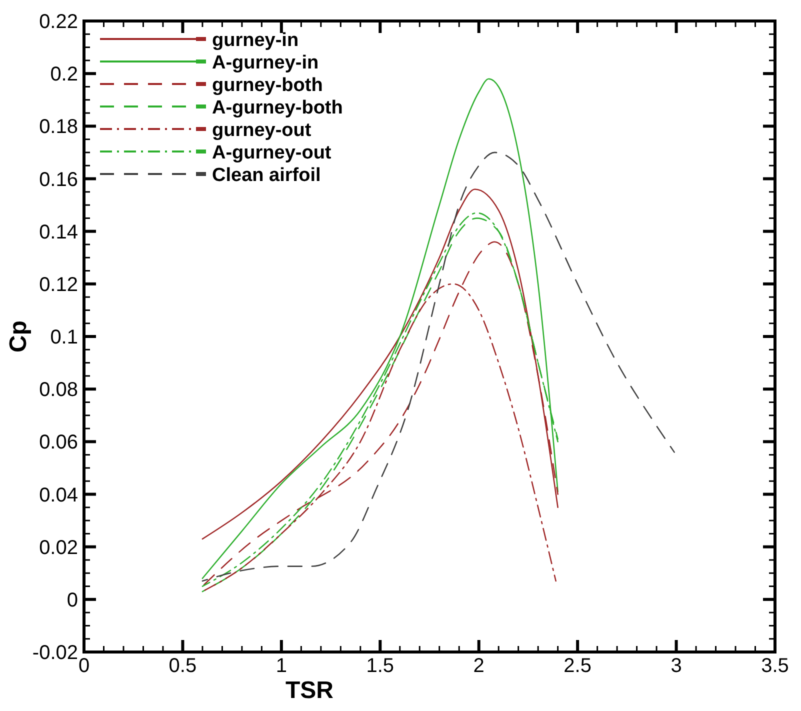 The height and width of the screenshot is (711, 801). Describe the element at coordinates (380, 666) in the screenshot. I see `x-tick-label: 1.5` at that location.